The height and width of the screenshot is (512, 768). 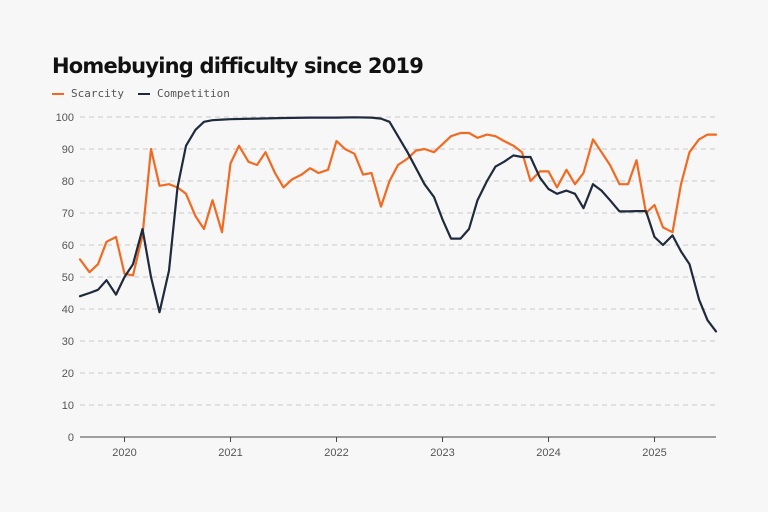 I want to click on legend-swatch-scarcity, so click(x=58, y=93).